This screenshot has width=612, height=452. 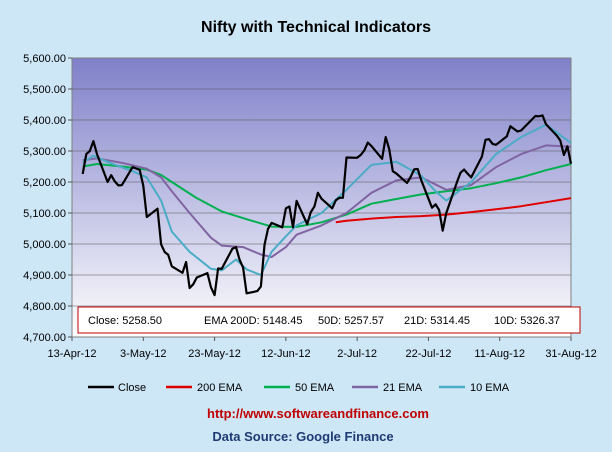 I want to click on summary-close: Close: 5258.50, so click(x=125, y=321).